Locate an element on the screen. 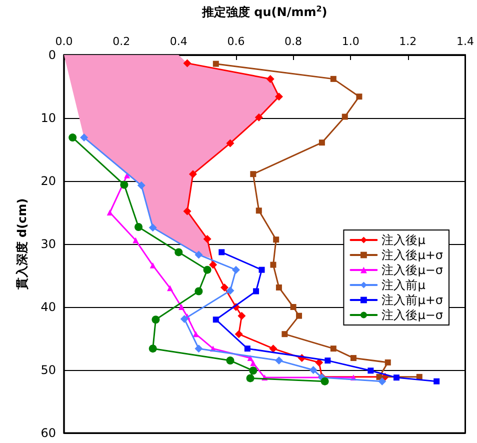  x-tick-label: 1.4 is located at coordinates (465, 41).